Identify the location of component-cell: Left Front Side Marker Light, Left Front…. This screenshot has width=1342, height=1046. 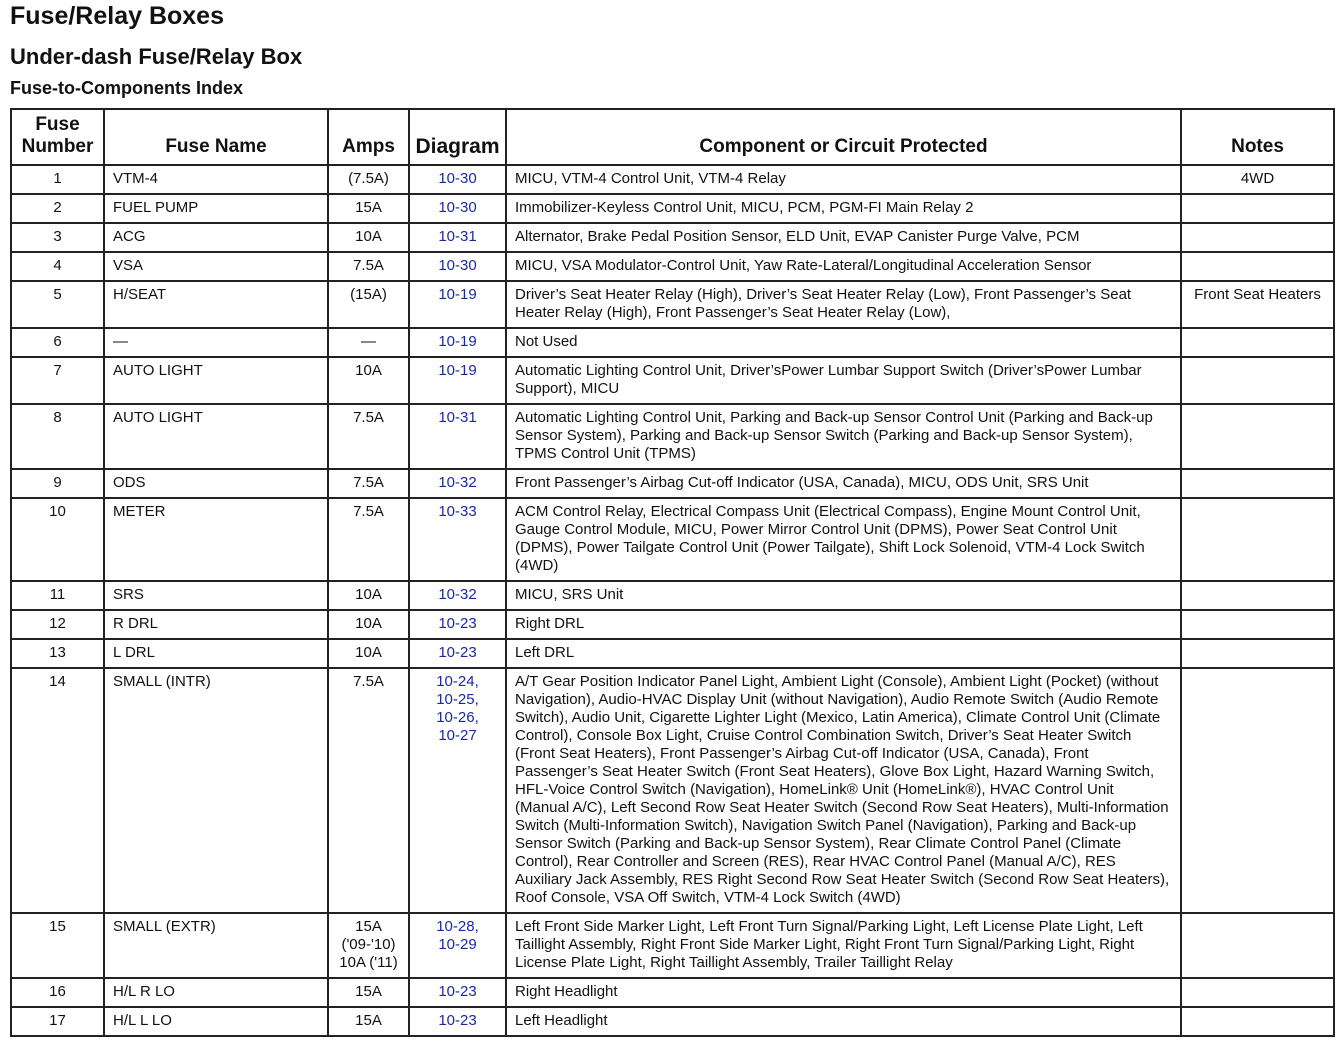
(843, 945).